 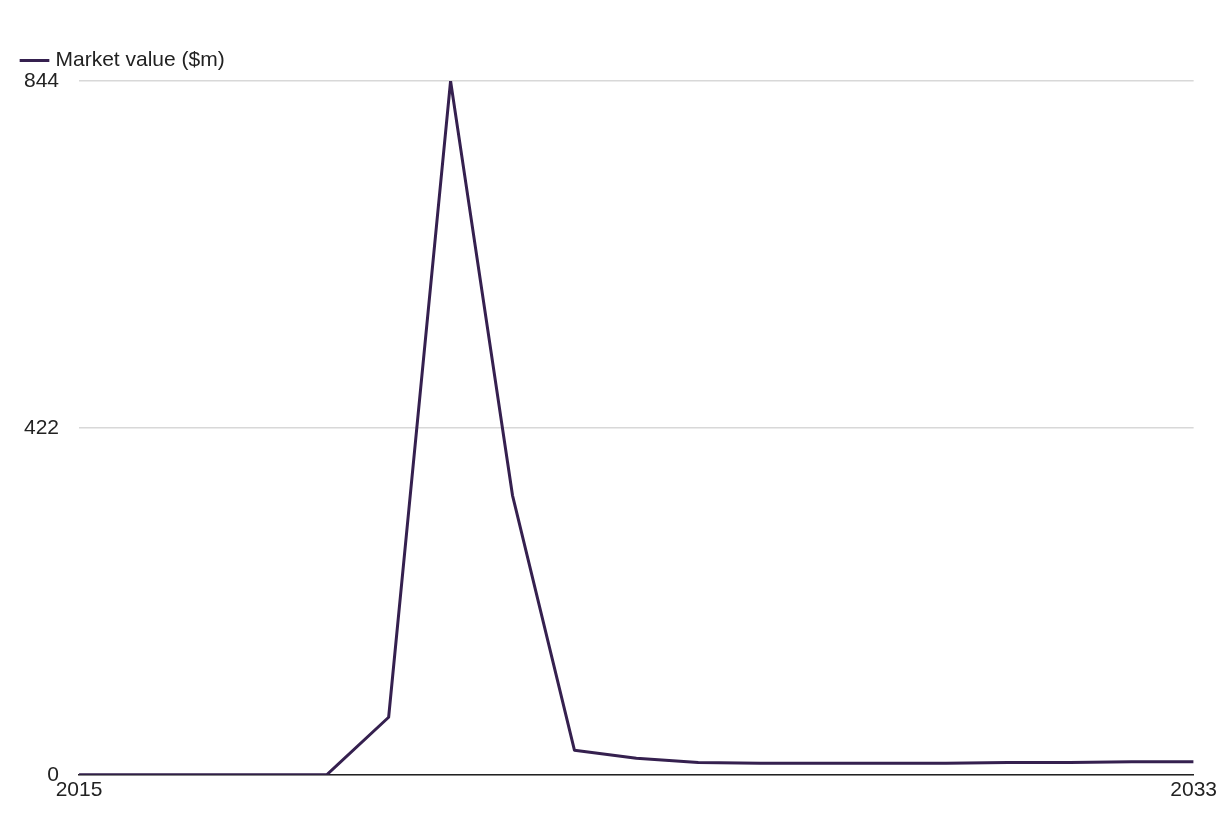 What do you see at coordinates (41, 426) in the screenshot?
I see `y-tick-label: 422` at bounding box center [41, 426].